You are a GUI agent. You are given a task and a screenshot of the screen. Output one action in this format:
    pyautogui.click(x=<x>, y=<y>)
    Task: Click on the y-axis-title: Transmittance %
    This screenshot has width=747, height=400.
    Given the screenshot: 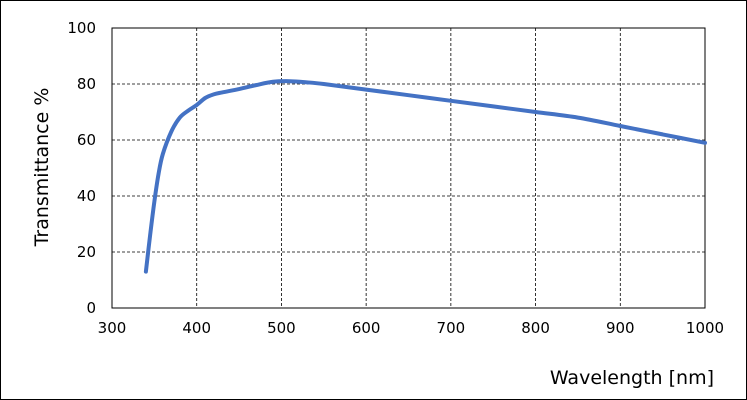 What is the action you would take?
    pyautogui.click(x=42, y=168)
    